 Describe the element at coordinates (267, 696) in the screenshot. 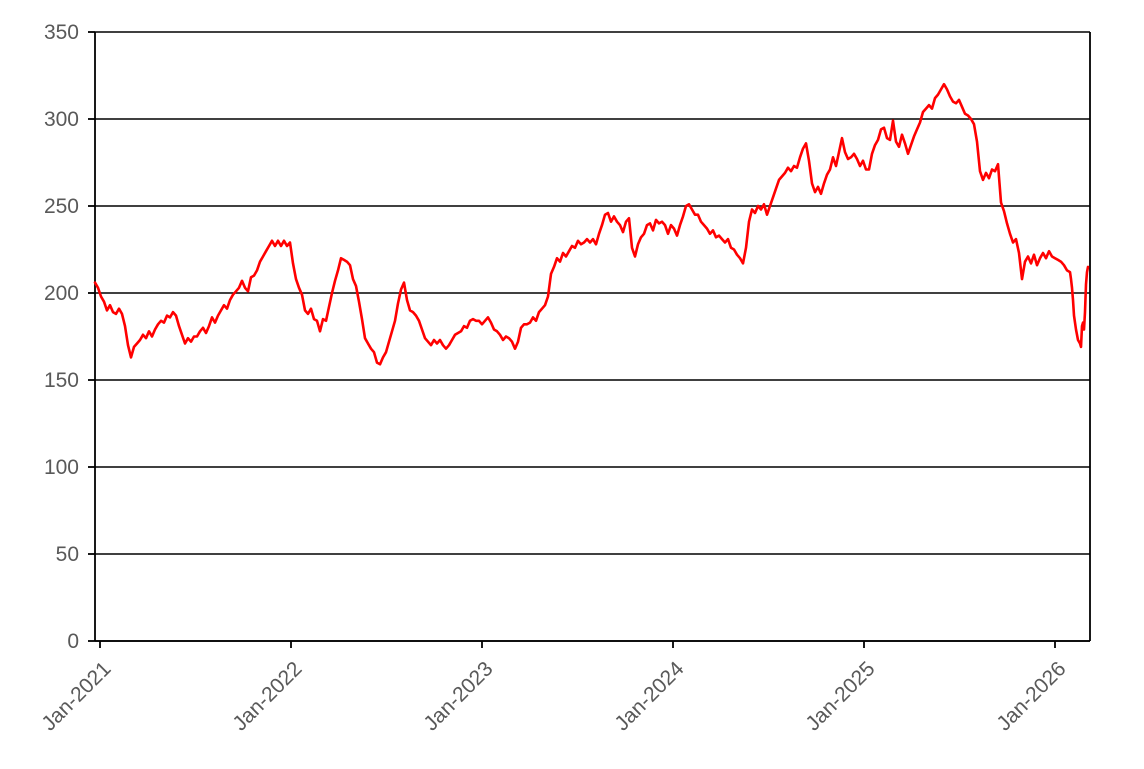

I see `x-axis-tick-label: Jan-2022` at that location.